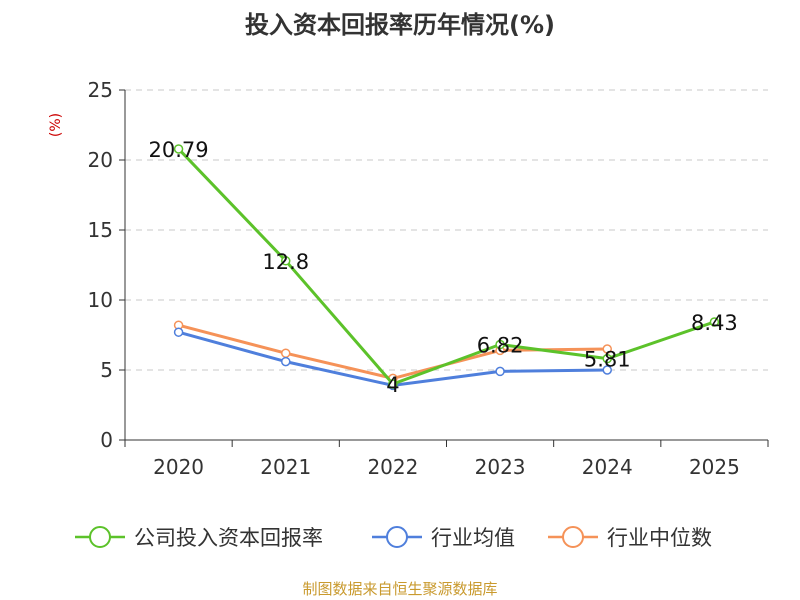 The width and height of the screenshot is (800, 600). Describe the element at coordinates (714, 467) in the screenshot. I see `x-tick-label: 2025` at that location.